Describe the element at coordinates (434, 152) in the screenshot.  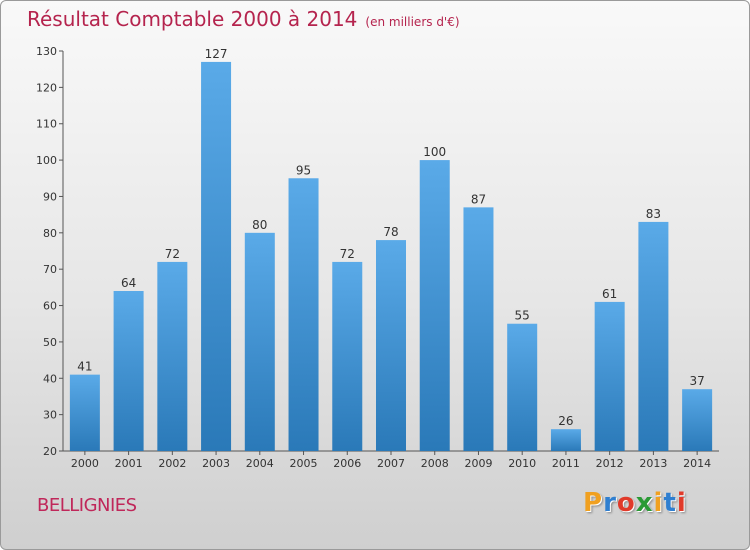
I see `data-label-2008: 100` at that location.